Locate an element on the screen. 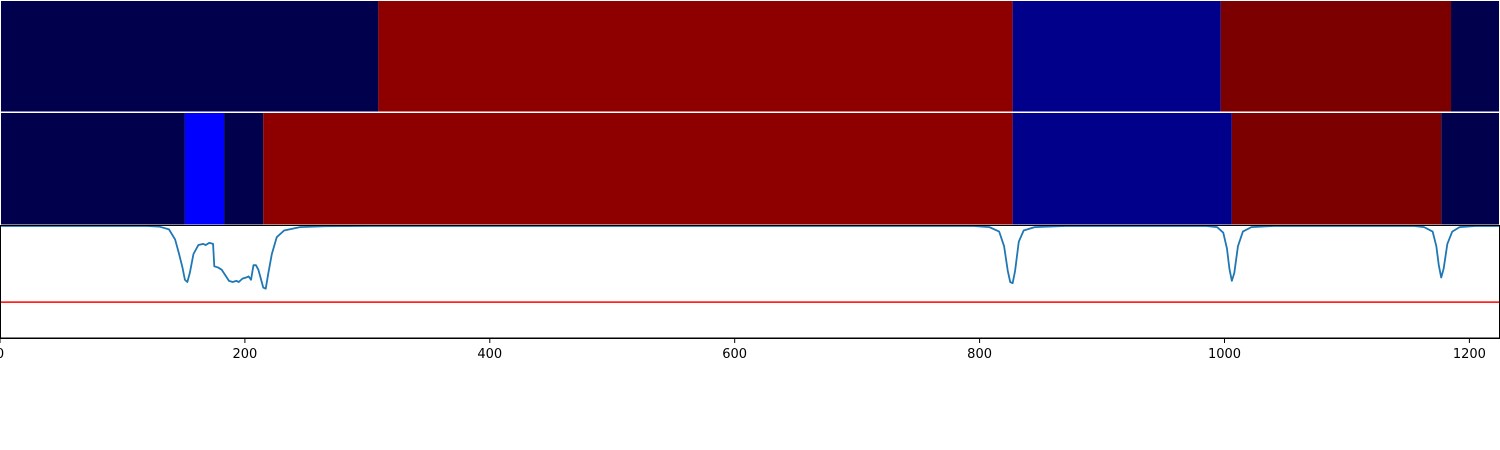  x-tick-label-1200: 1200 is located at coordinates (1469, 354).